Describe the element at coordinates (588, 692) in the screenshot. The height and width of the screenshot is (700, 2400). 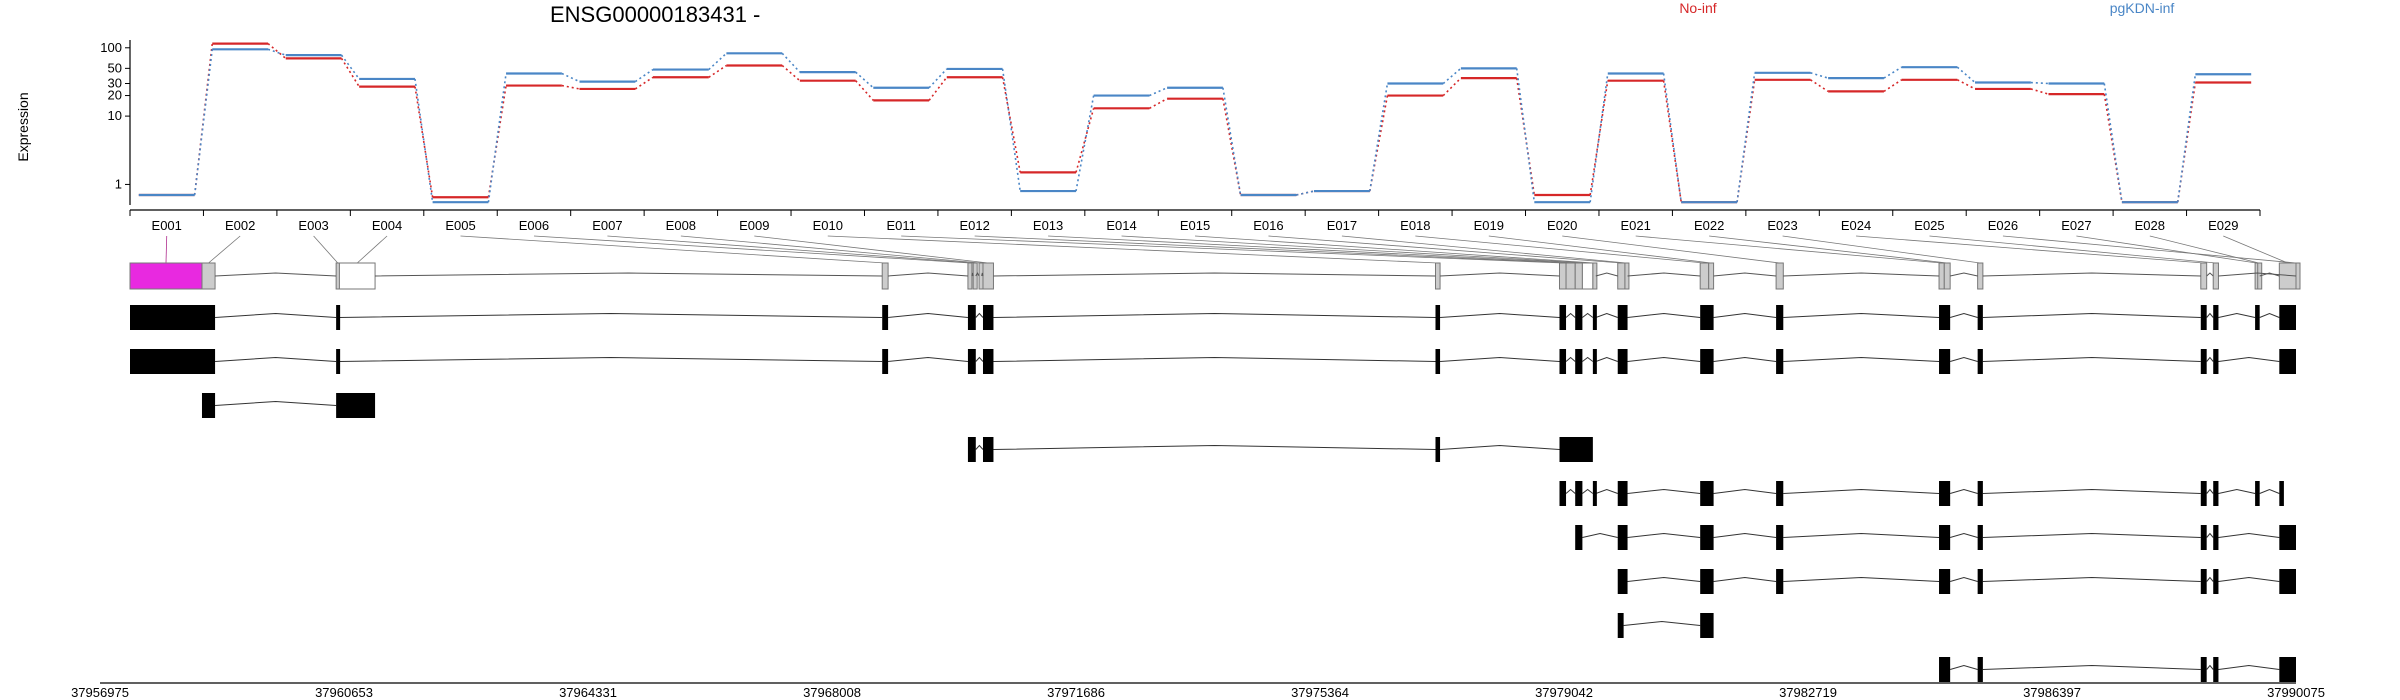
I see `genomic-tick-label: 37964331` at that location.